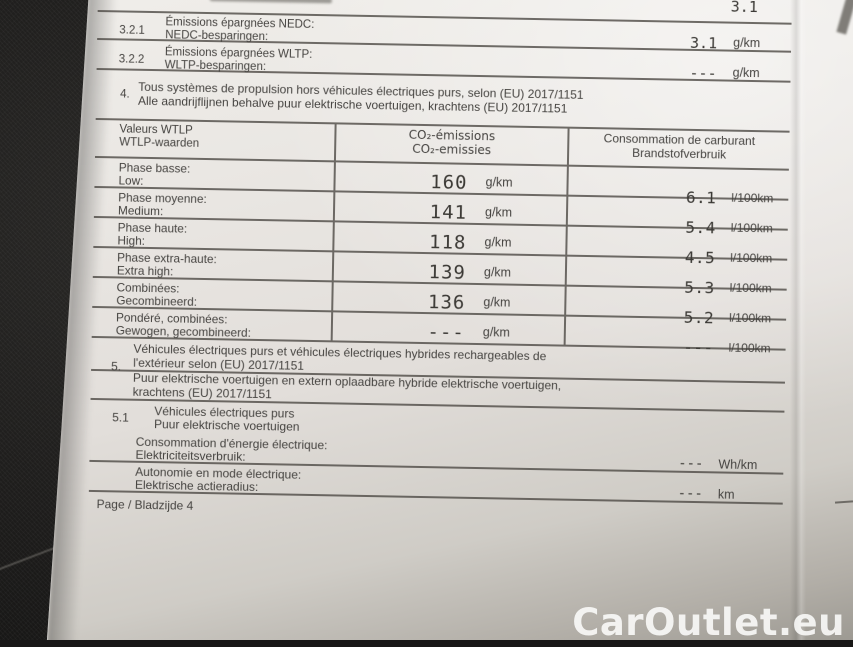 The image size is (853, 647). I want to click on row-unit: km, so click(726, 494).